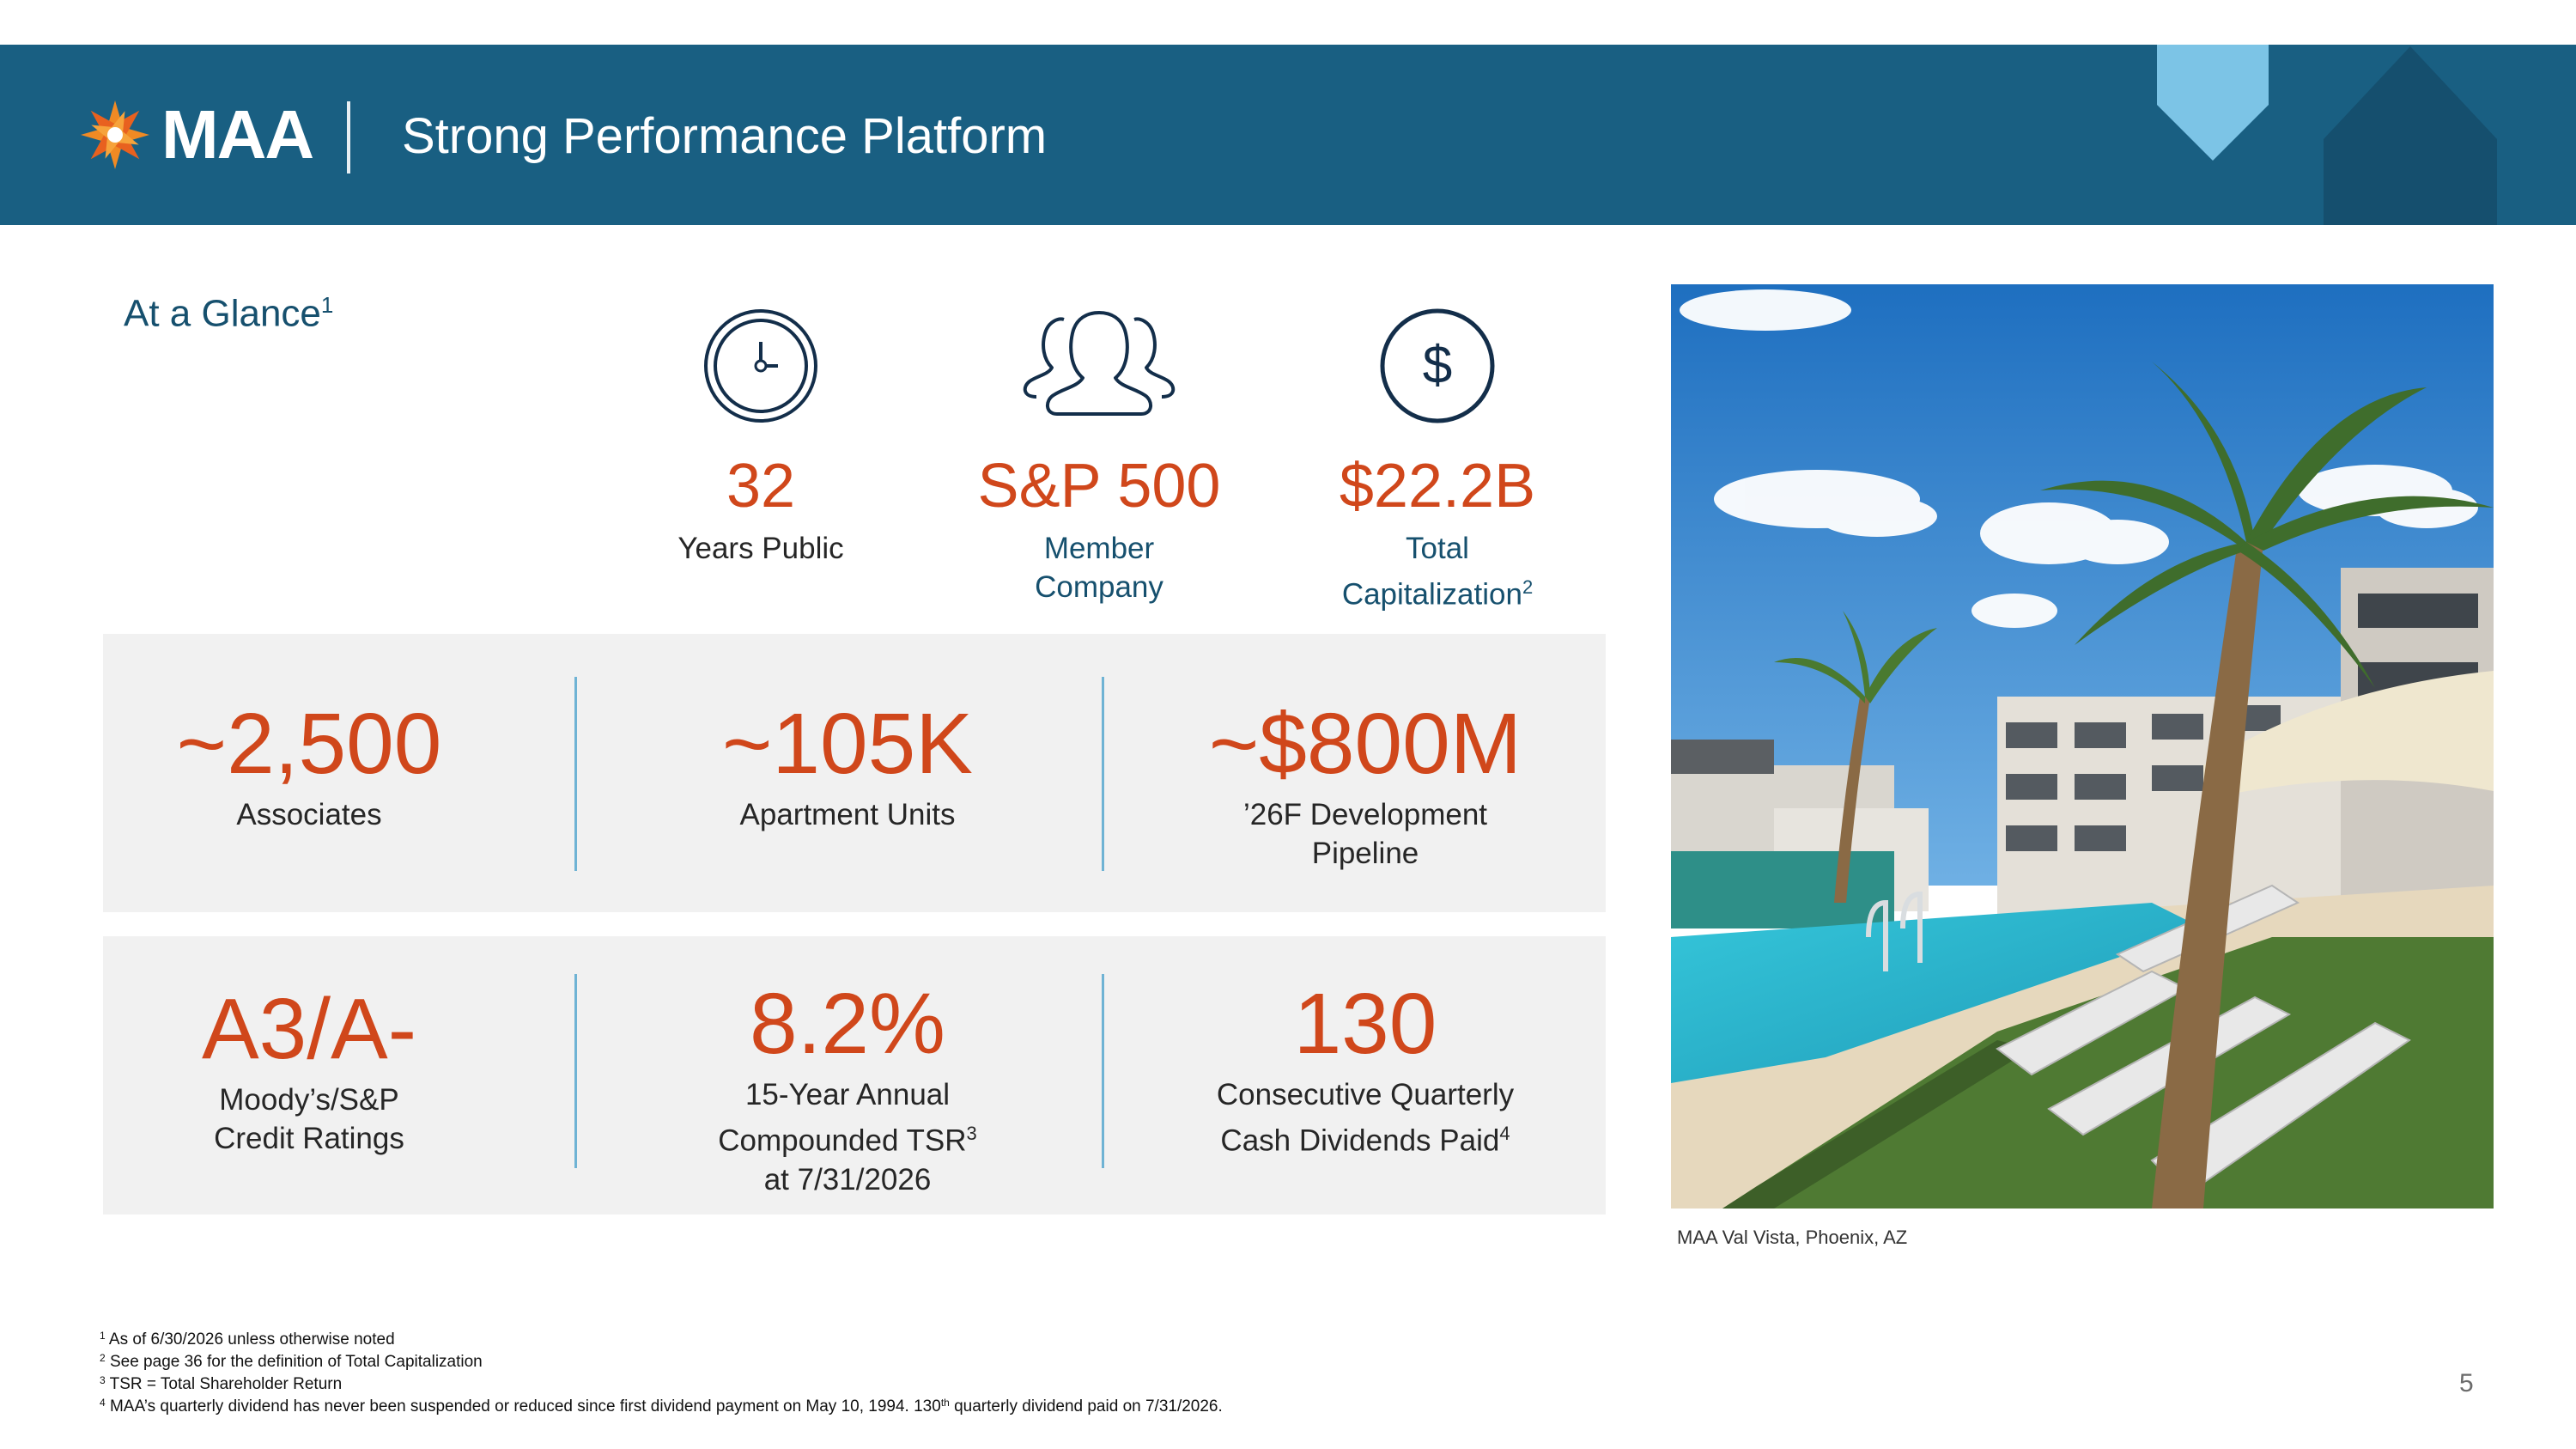 The image size is (2576, 1449). Describe the element at coordinates (1288, 135) in the screenshot. I see `header-bar: MAA Strong Performance Platform` at that location.